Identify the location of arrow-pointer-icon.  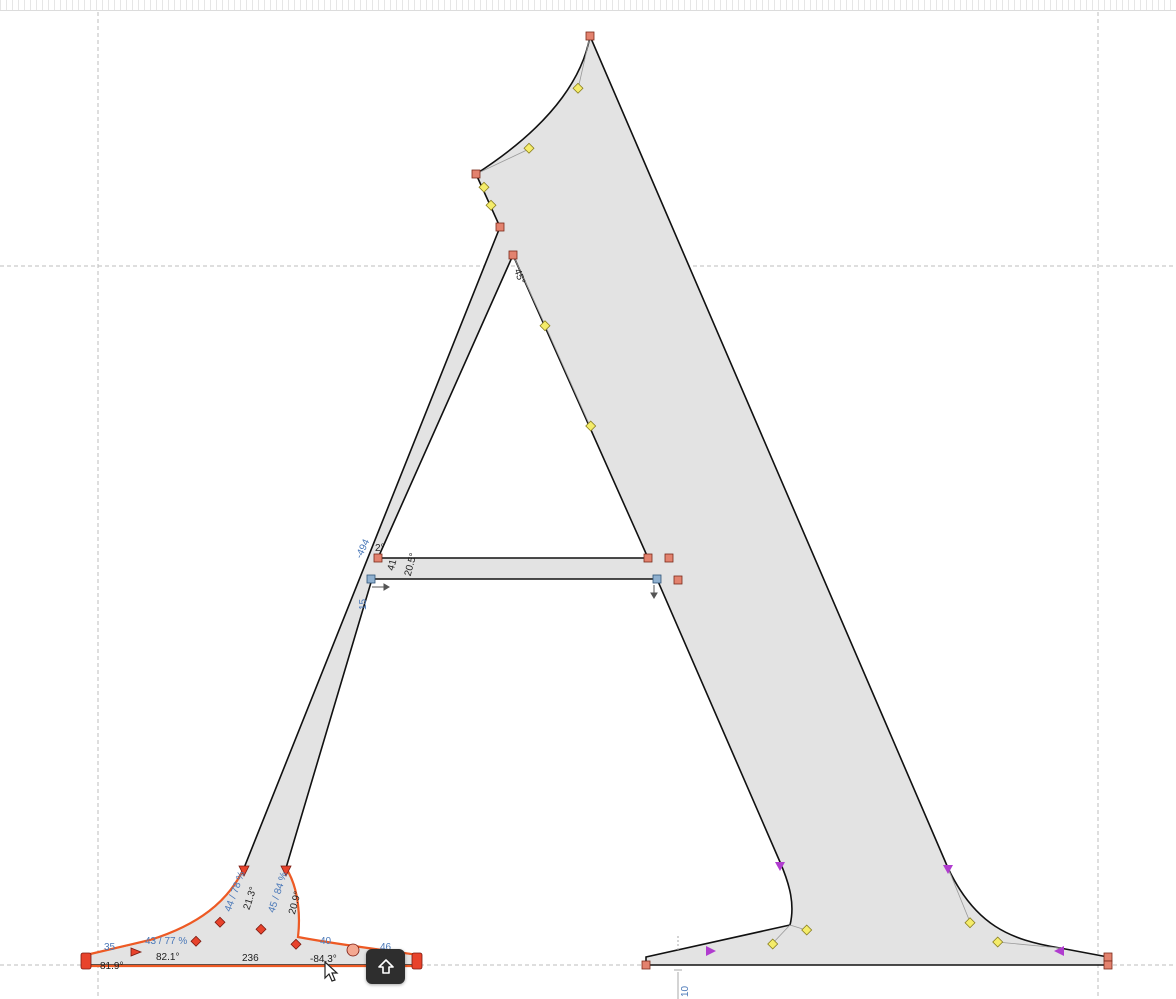
(331, 971).